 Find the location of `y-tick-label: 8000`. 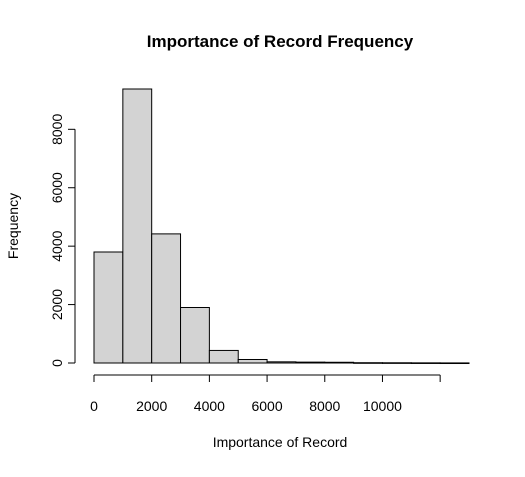

y-tick-label: 8000 is located at coordinates (57, 129).